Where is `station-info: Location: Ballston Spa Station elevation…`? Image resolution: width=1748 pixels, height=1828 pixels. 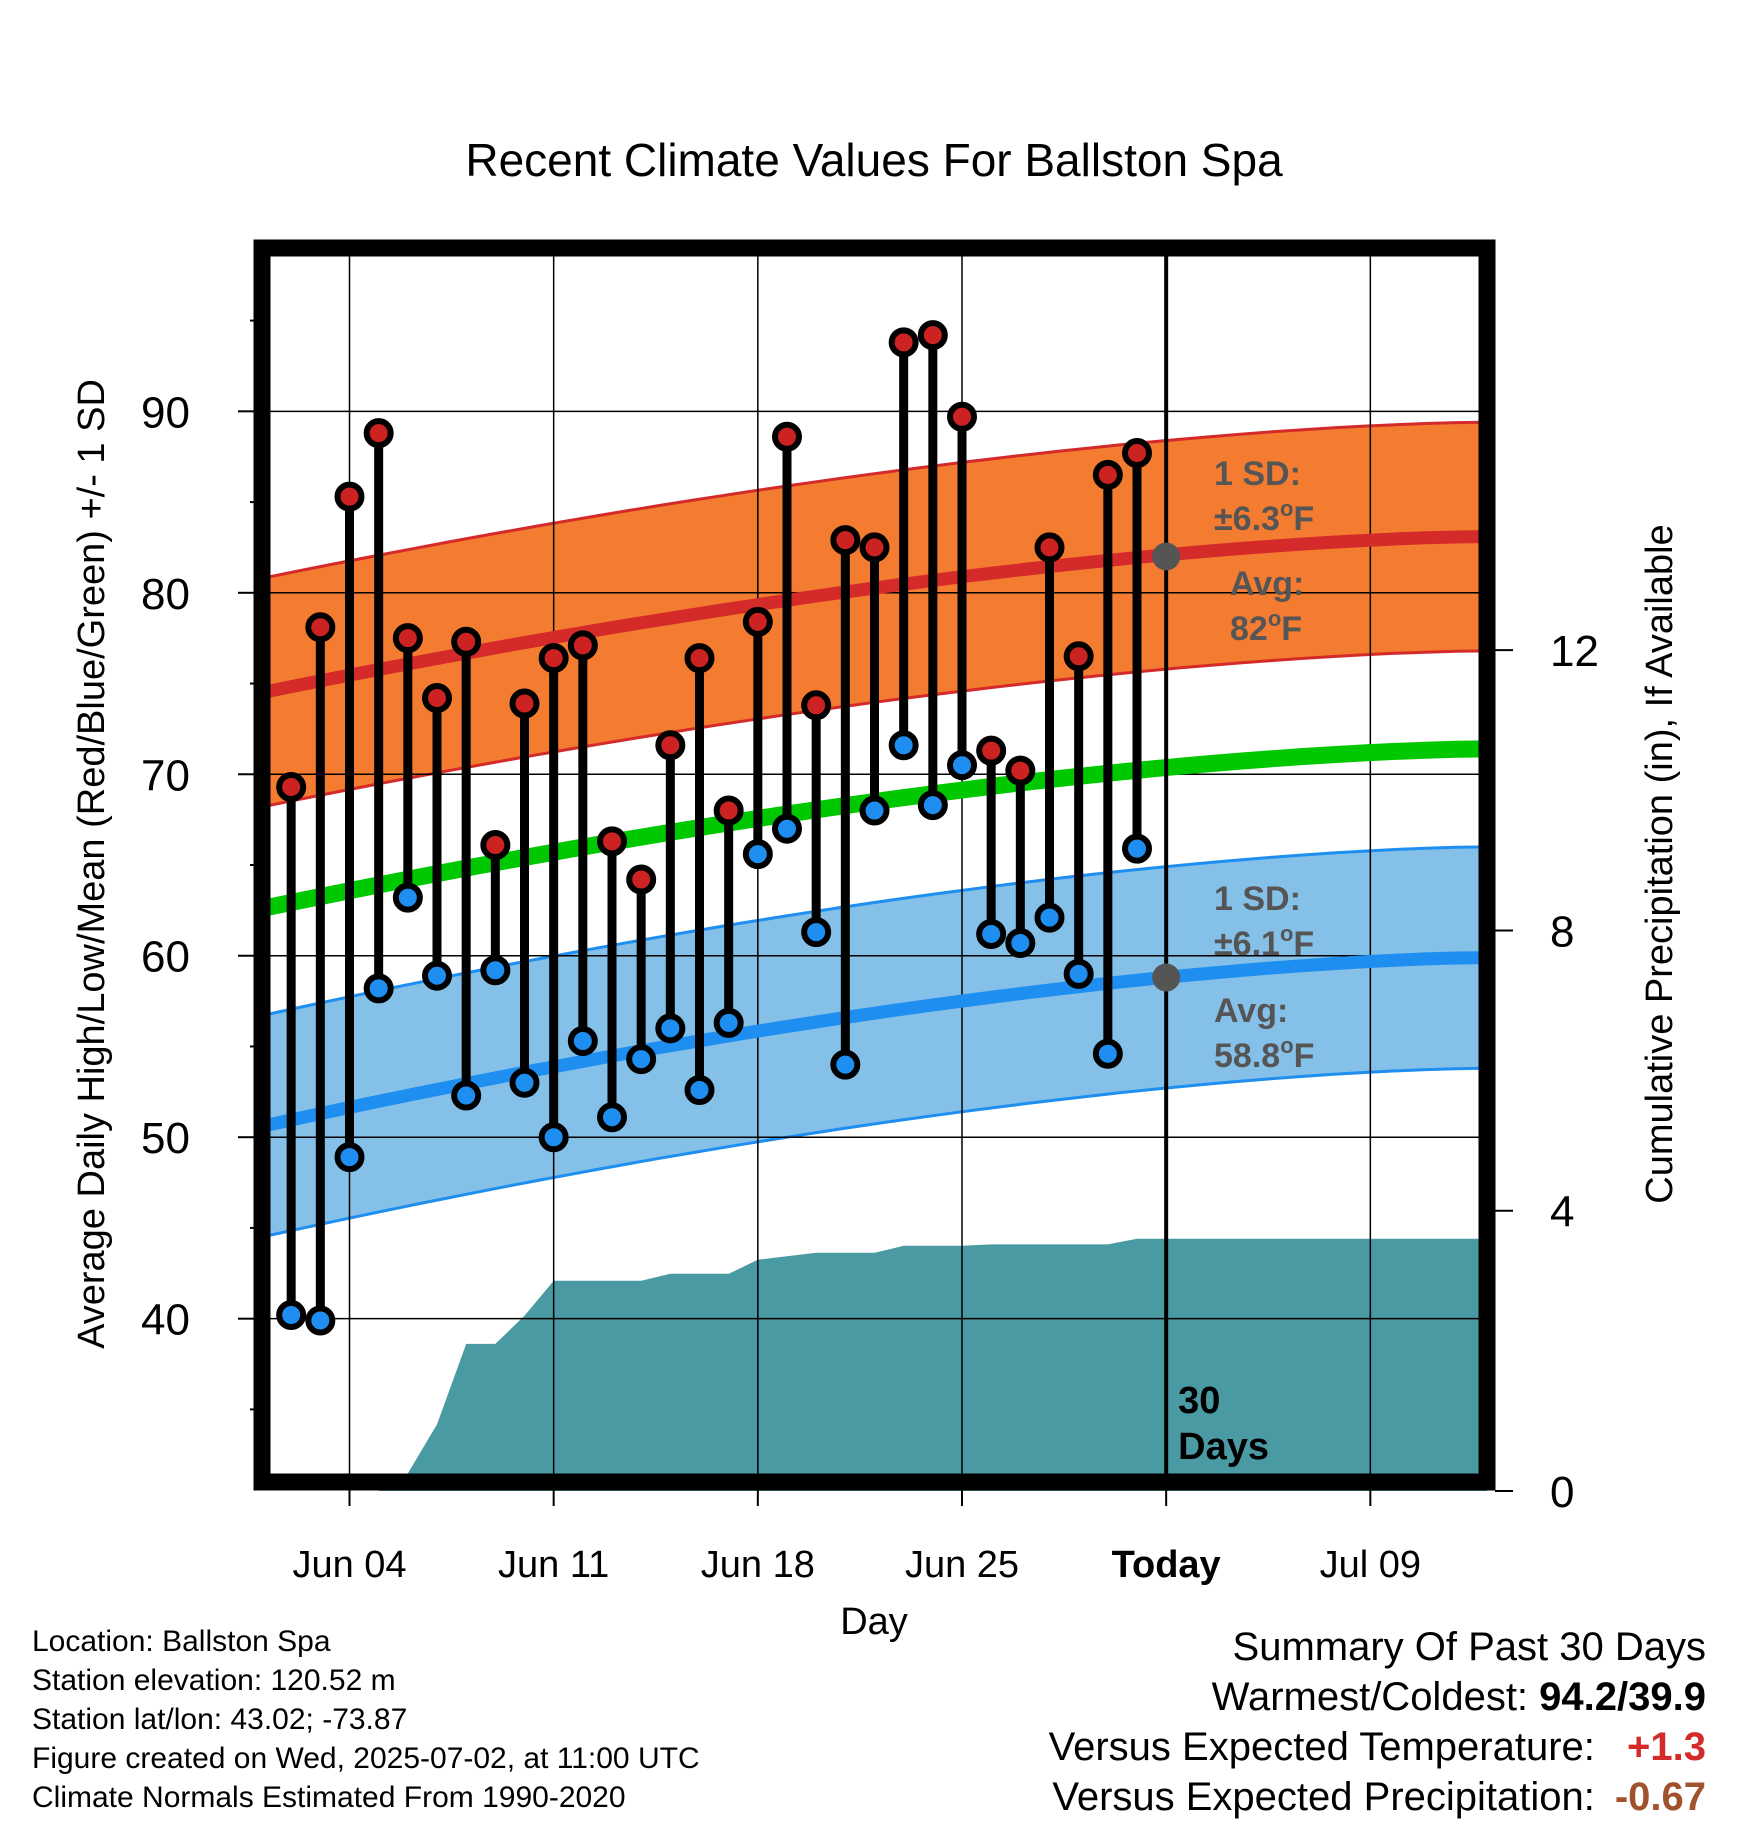
station-info: Location: Ballston Spa Station elevation… is located at coordinates (366, 1719).